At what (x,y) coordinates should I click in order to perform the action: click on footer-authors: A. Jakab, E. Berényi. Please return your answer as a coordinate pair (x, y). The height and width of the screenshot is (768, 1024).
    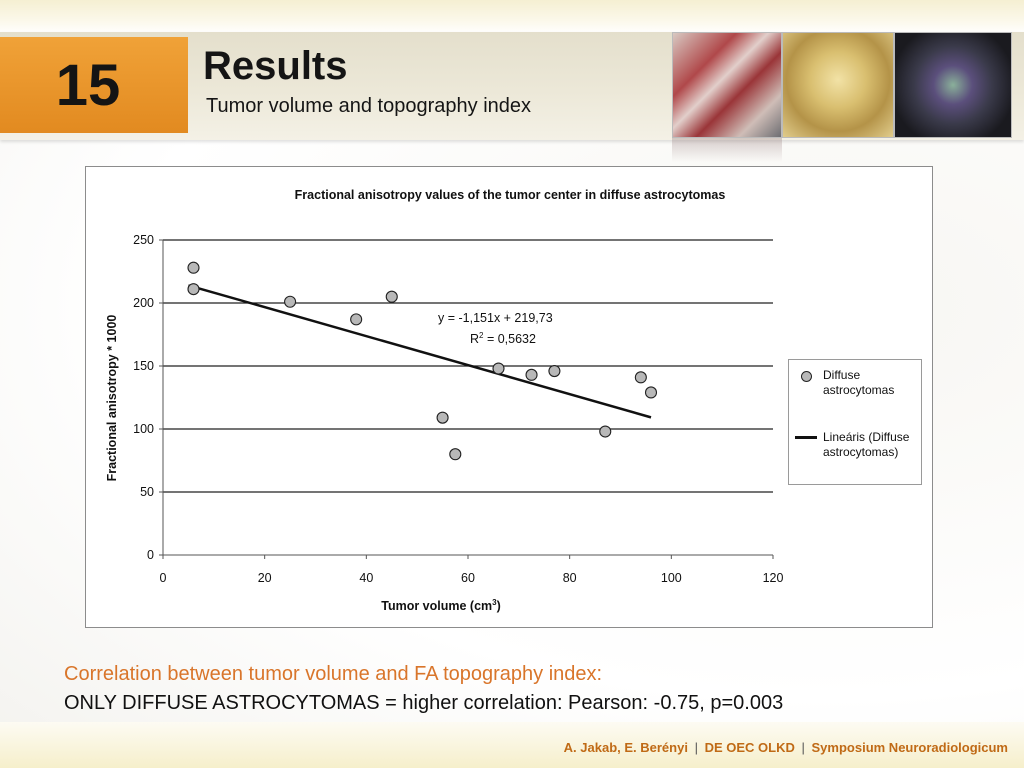
    Looking at the image, I should click on (625, 747).